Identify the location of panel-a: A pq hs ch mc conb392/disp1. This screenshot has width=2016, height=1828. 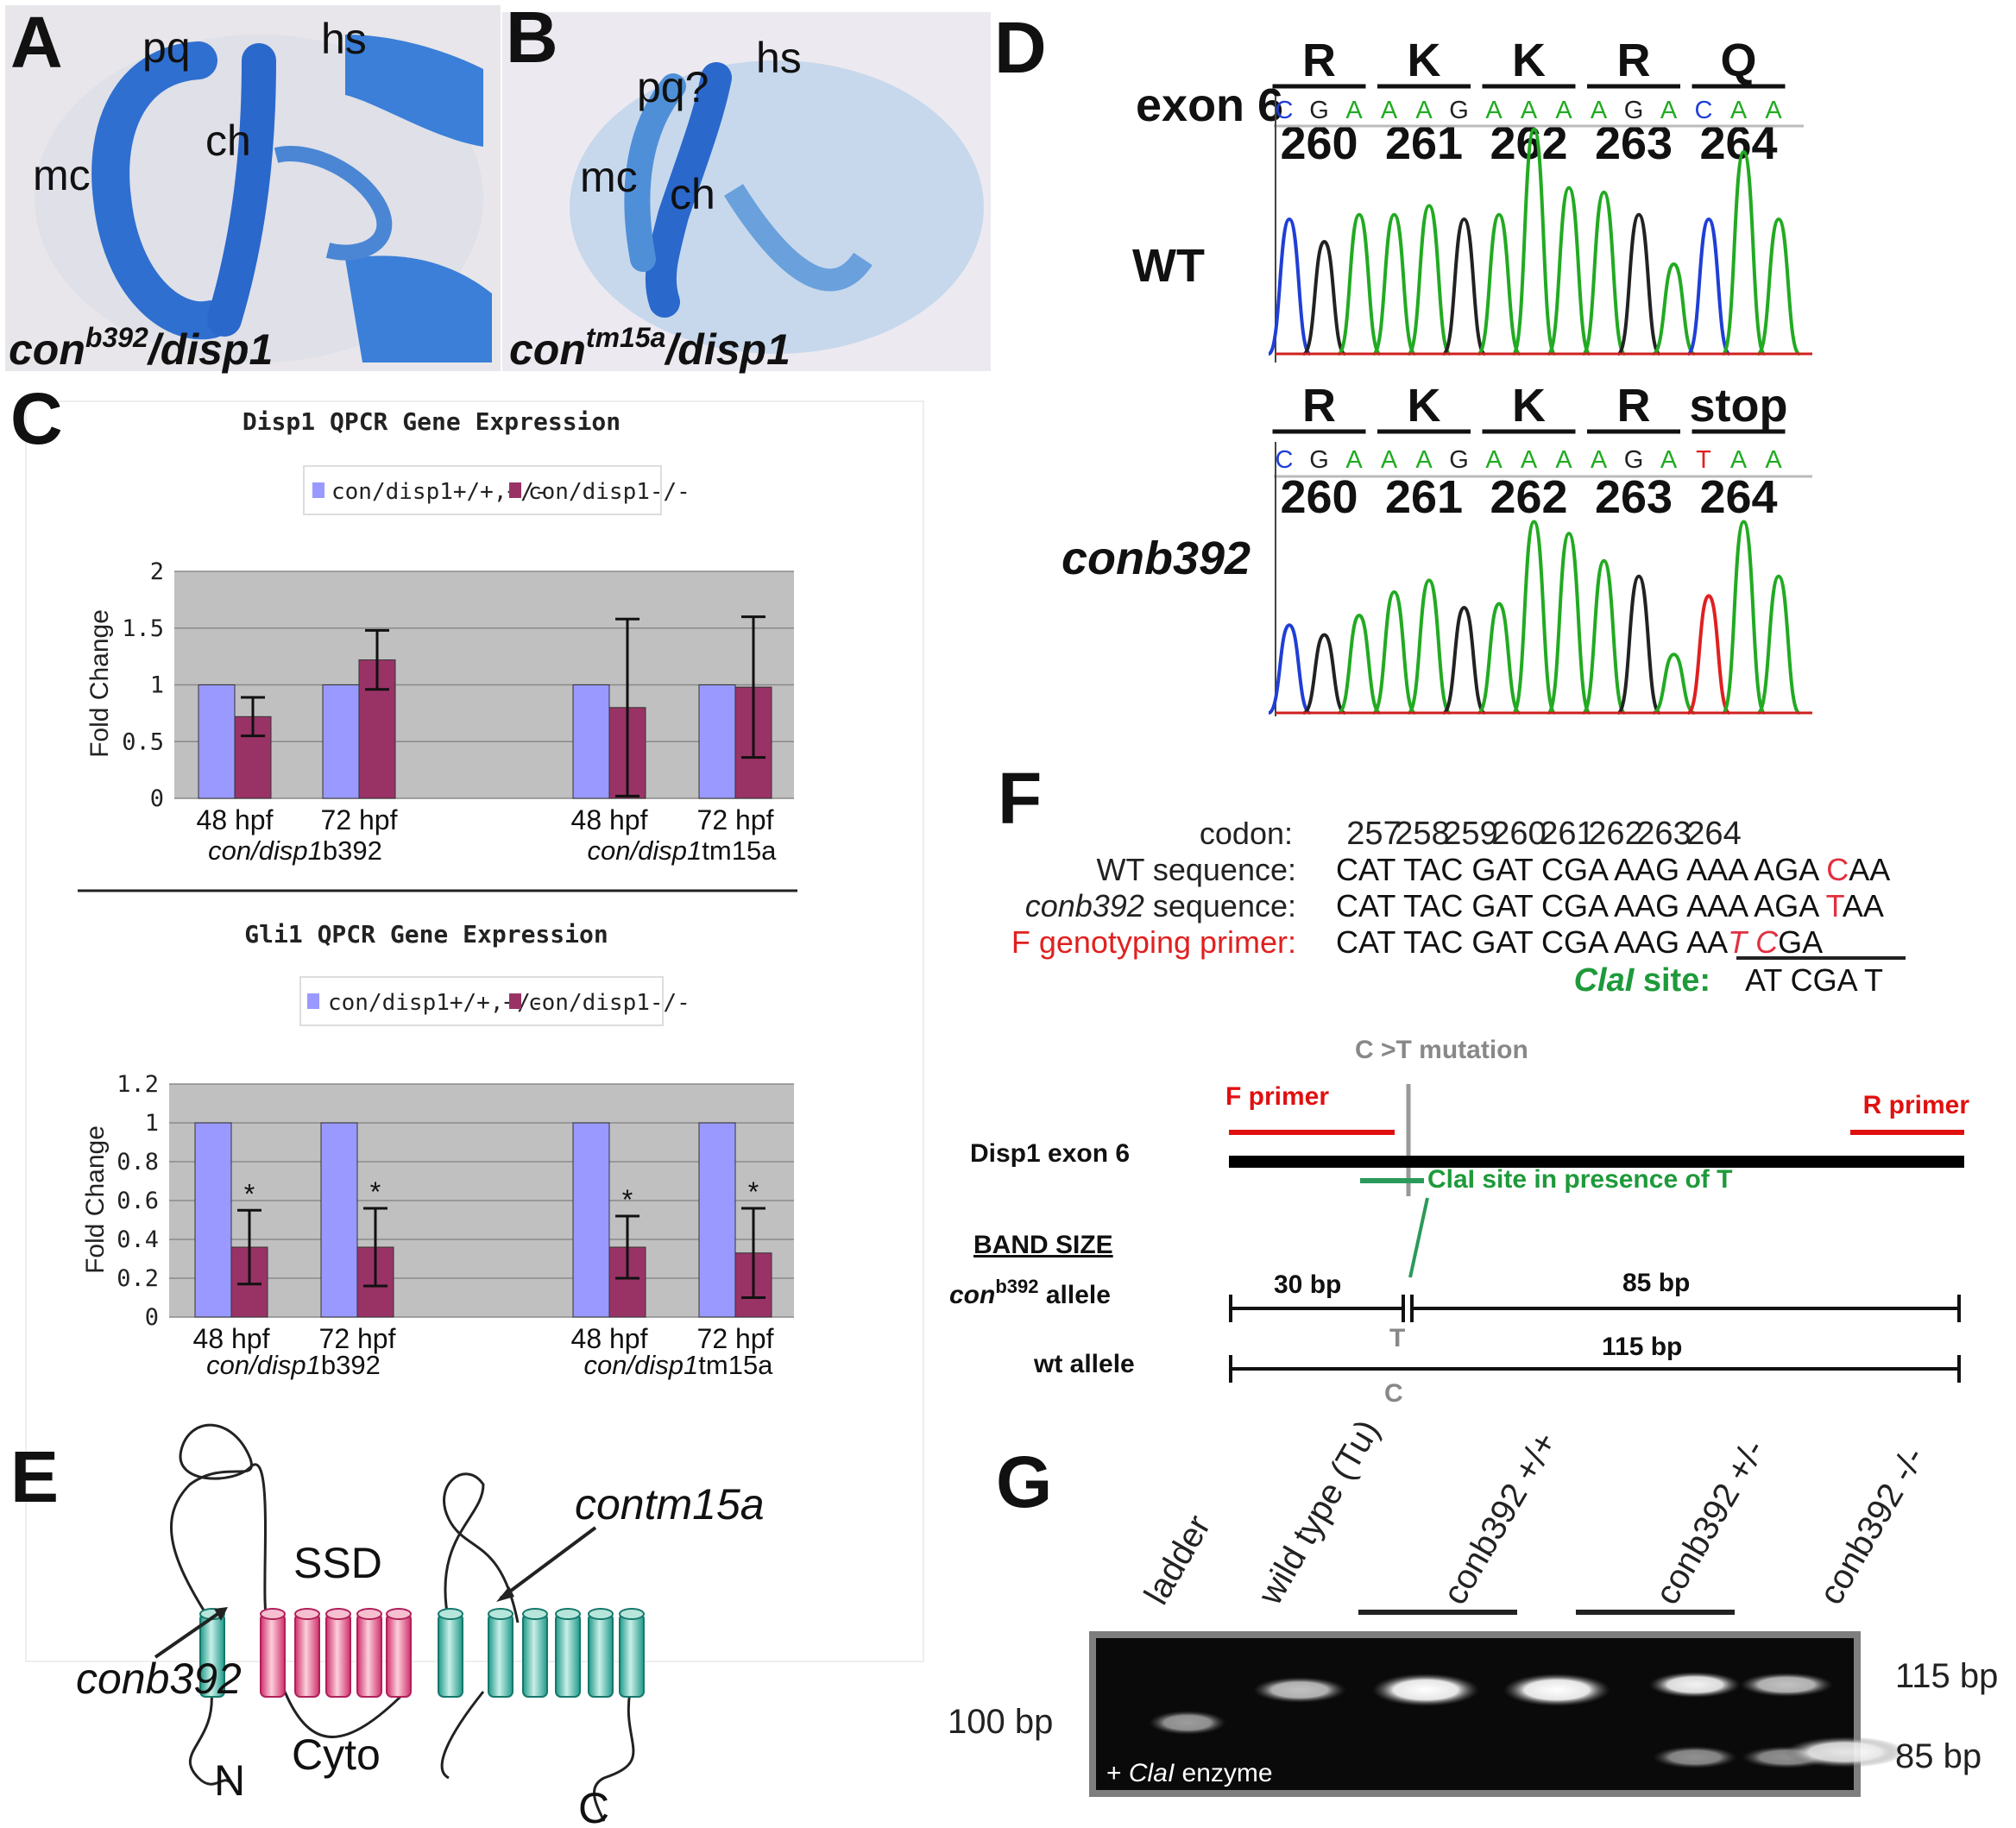
(253, 188).